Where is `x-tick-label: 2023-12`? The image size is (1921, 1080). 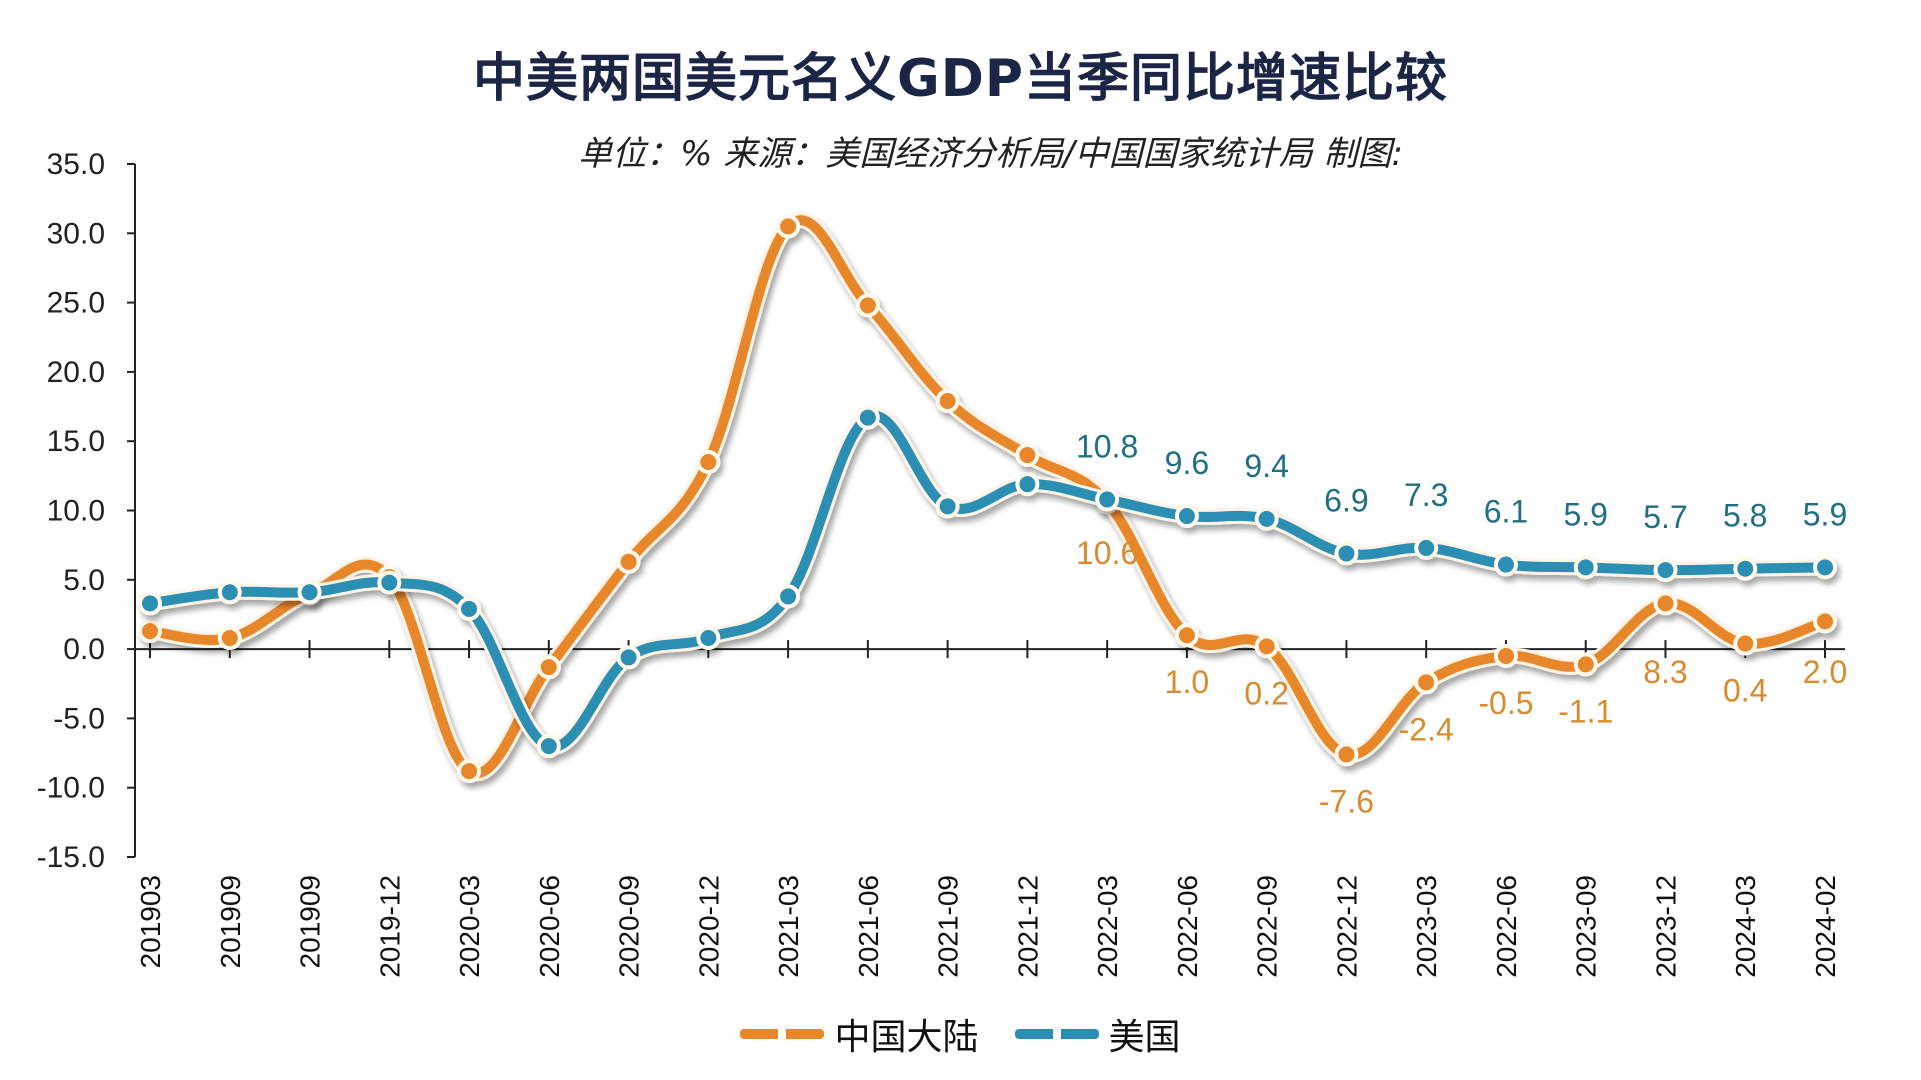
x-tick-label: 2023-12 is located at coordinates (1665, 926).